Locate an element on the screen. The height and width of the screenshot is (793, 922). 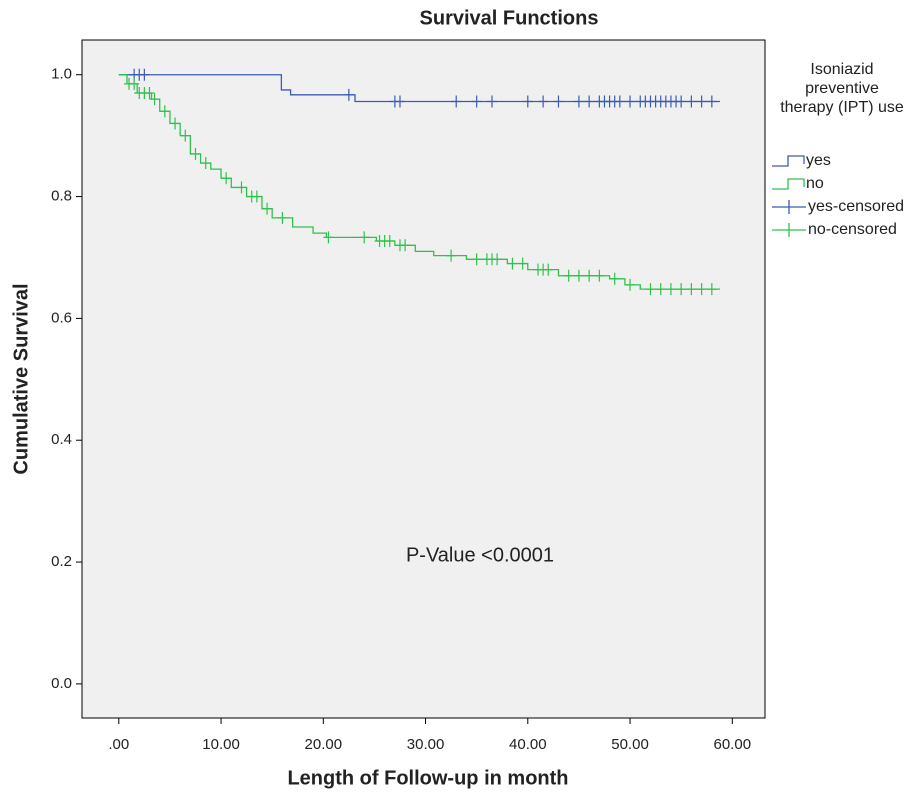
y-axis-title: Cumulative Survival is located at coordinates (21, 378).